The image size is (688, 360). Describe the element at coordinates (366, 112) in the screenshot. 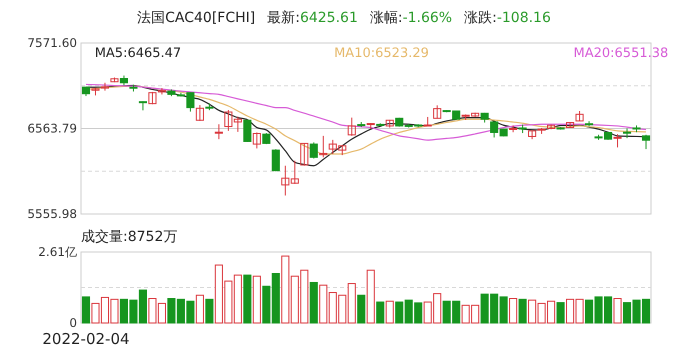

I see `line-series` at that location.